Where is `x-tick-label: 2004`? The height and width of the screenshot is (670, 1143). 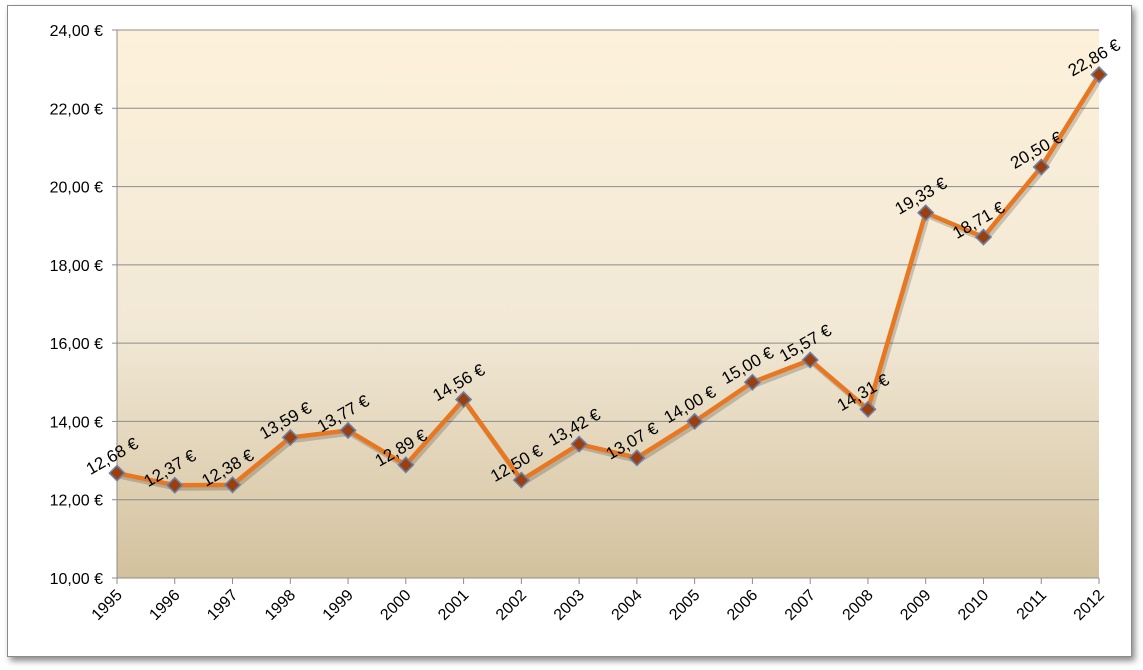
x-tick-label: 2004 is located at coordinates (627, 605).